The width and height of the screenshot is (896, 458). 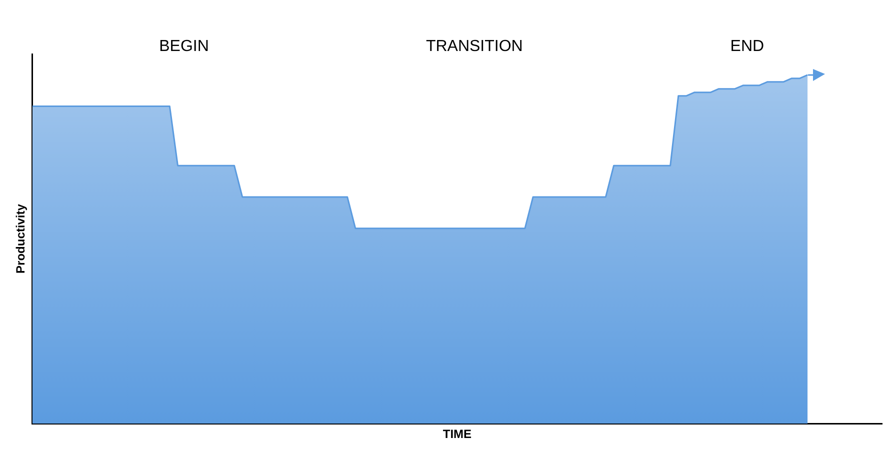 What do you see at coordinates (474, 47) in the screenshot?
I see `text: TRANSITION` at bounding box center [474, 47].